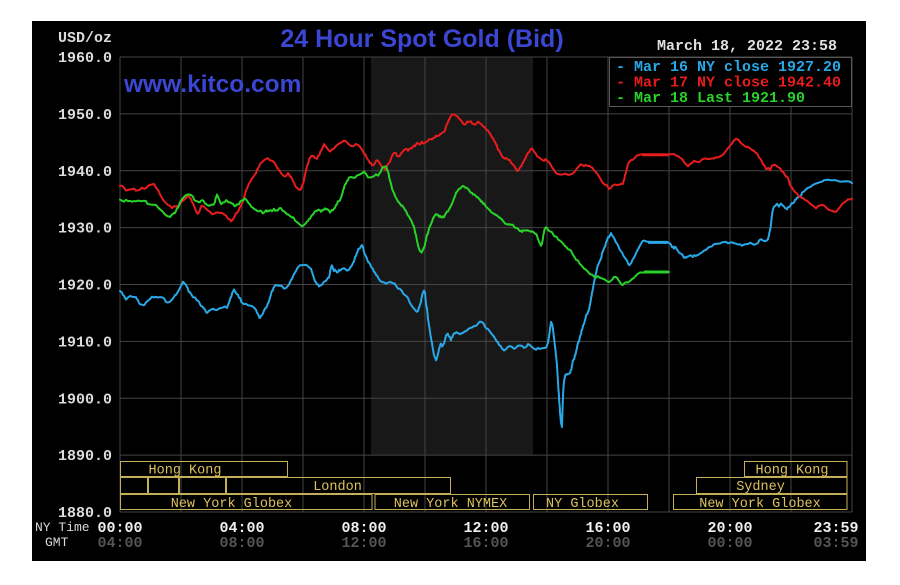 This screenshot has height=585, width=900. I want to click on svg-text: NY Time, so click(62, 527).